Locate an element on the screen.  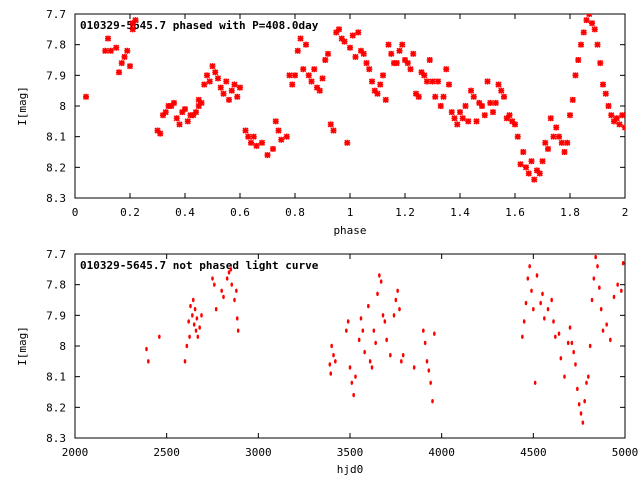
x-tick-label: 1.8 is located at coordinates (570, 212).